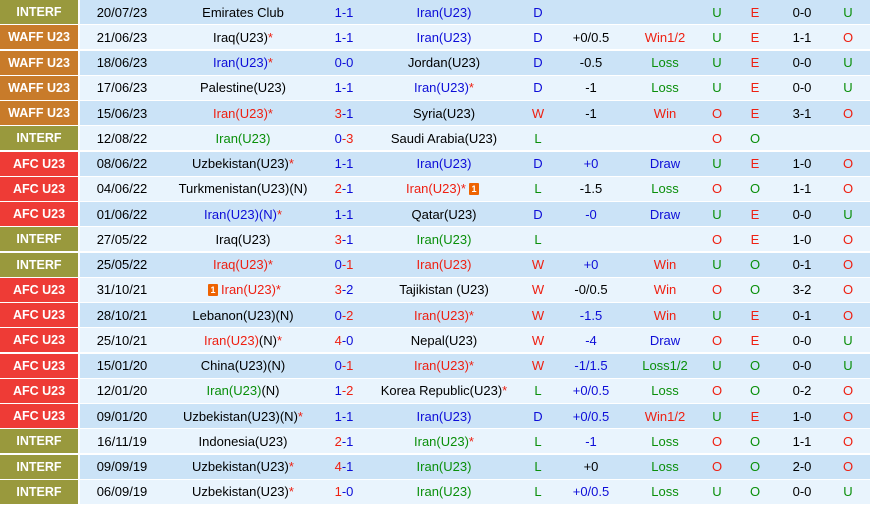 The height and width of the screenshot is (510, 870). I want to click on fulltime-score: 0 -2, so click(344, 315).